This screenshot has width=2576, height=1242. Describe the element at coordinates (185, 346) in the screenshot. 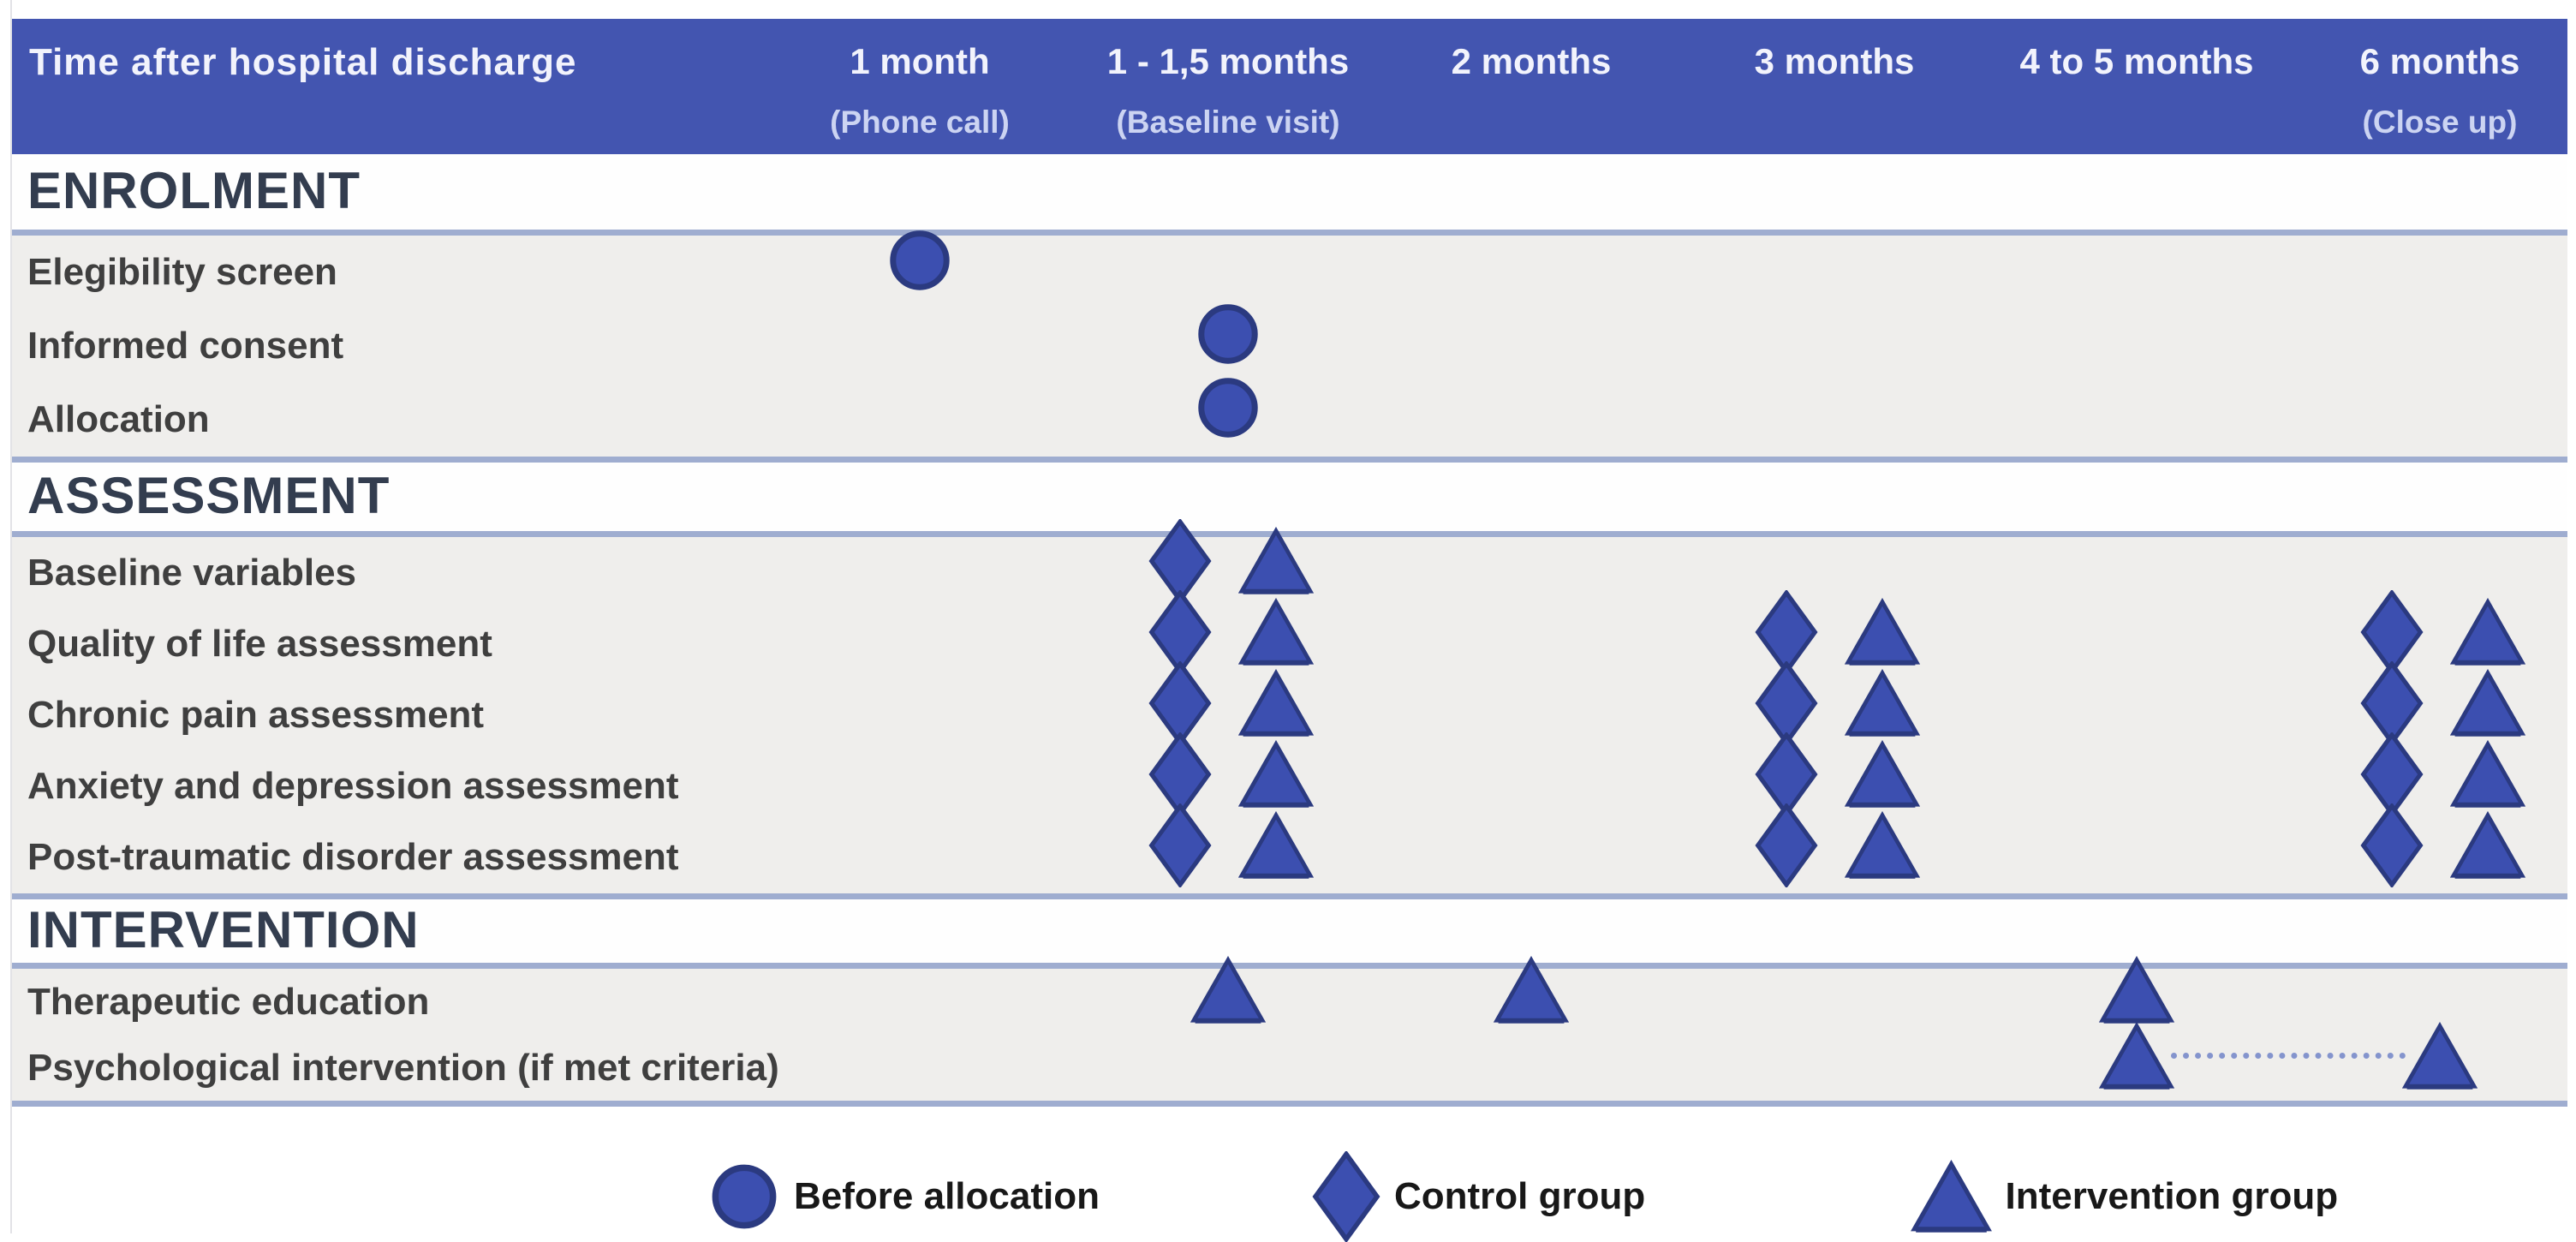

I see `row-label: Informed consent` at that location.